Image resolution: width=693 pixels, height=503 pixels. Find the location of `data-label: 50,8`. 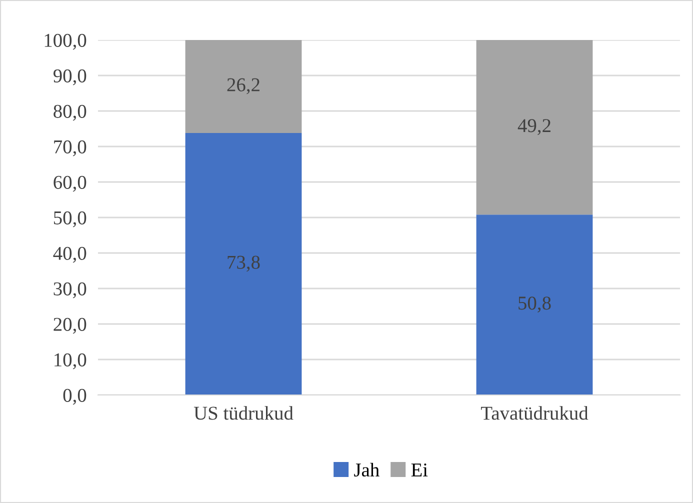

data-label: 50,8 is located at coordinates (534, 304).